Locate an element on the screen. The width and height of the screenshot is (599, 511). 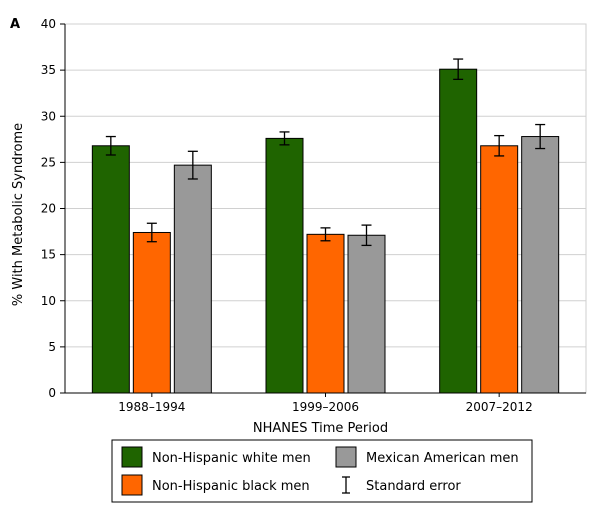
y-tick-label: 30 is located at coordinates (48, 116).